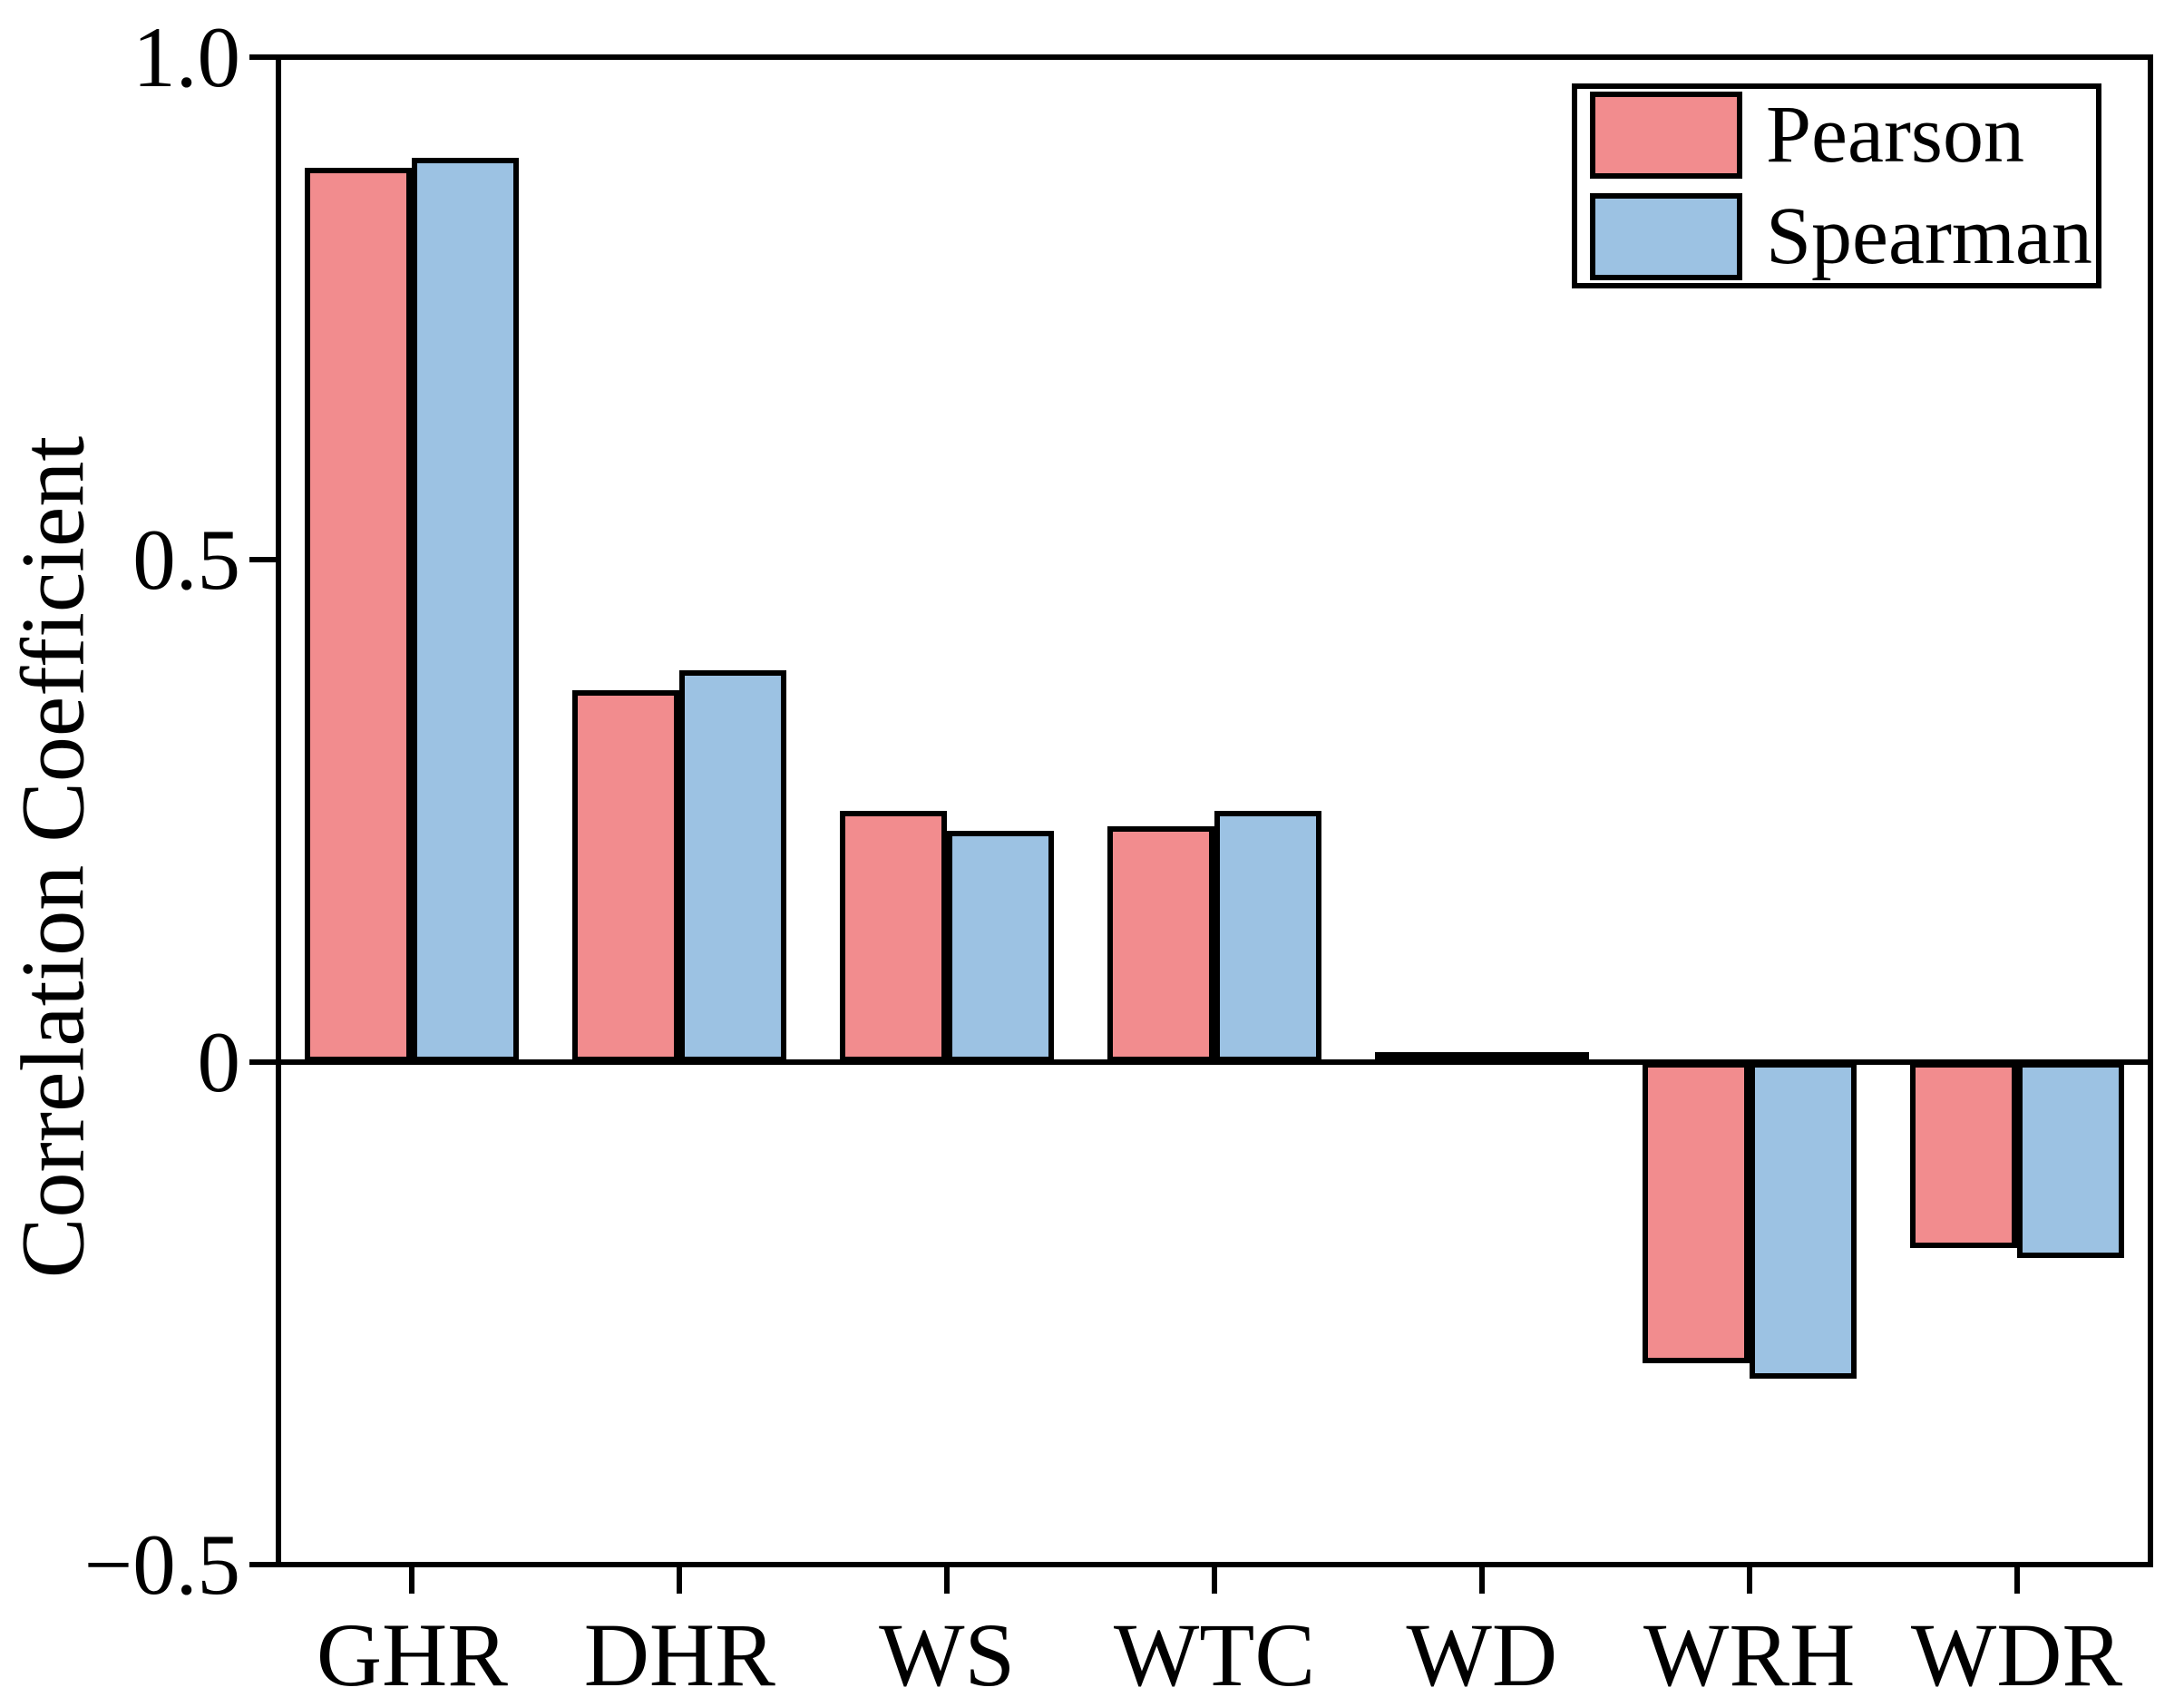 Image resolution: width=2184 pixels, height=1707 pixels. What do you see at coordinates (1267, 936) in the screenshot?
I see `bar-spearman-wtc` at bounding box center [1267, 936].